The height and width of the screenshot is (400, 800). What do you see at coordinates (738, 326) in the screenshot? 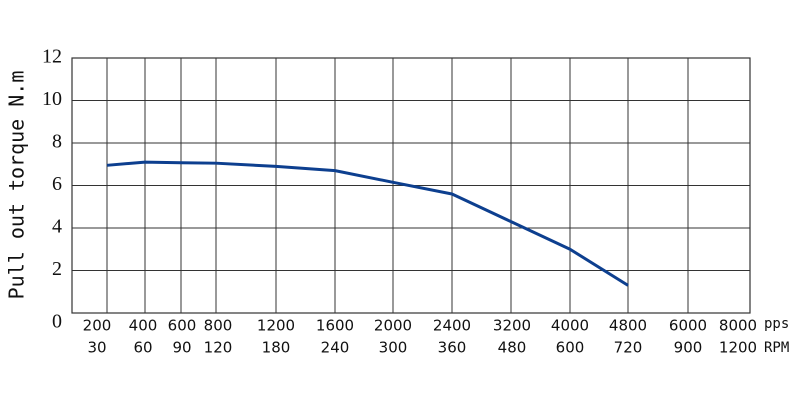
I see `x-tick-label: 8000` at bounding box center [738, 326].